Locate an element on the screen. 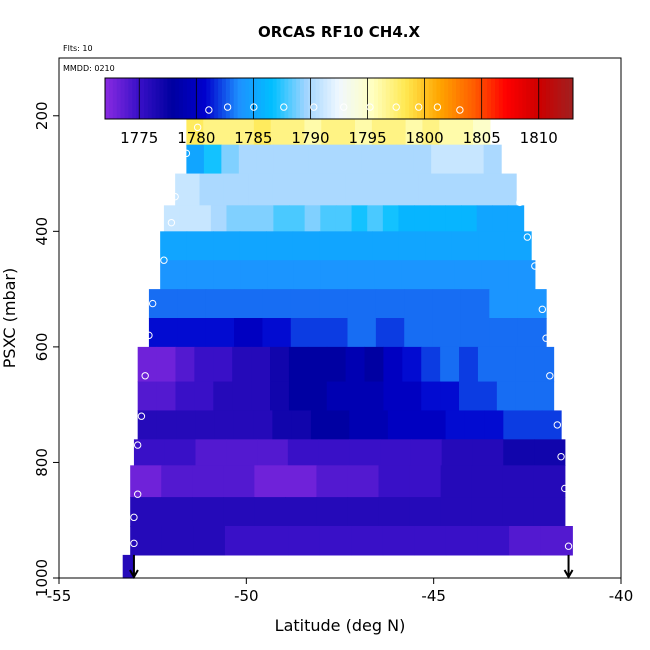  colorbar-tick-label: 1795 is located at coordinates (367, 138).